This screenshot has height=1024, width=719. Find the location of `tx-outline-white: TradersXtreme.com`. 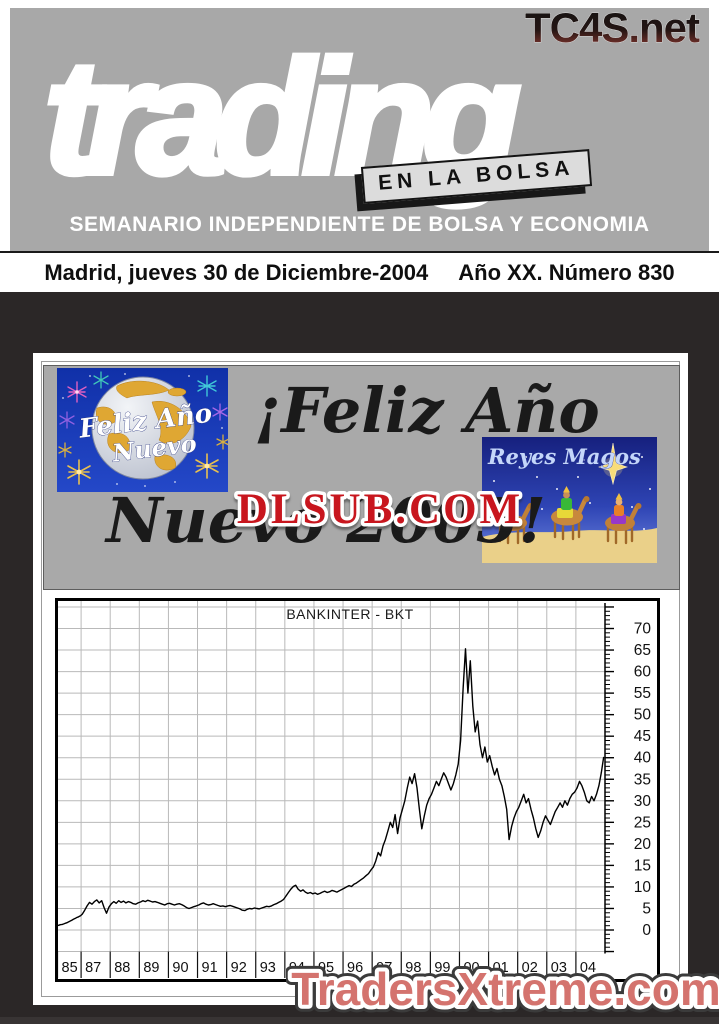

tx-outline-white: TradersXtreme.com is located at coordinates (505, 989).